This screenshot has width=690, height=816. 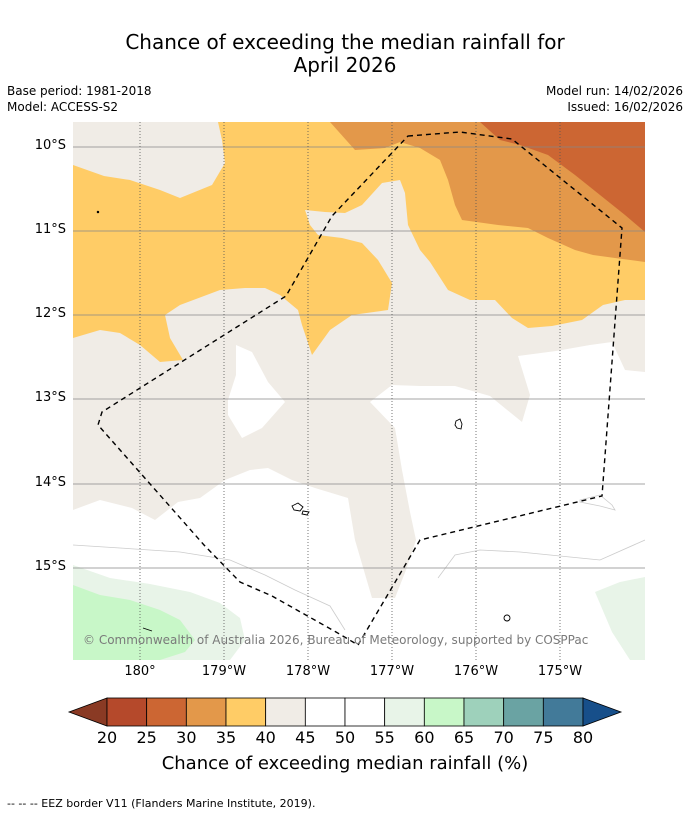 What do you see at coordinates (458, 424) in the screenshot?
I see `island-wallis` at bounding box center [458, 424].